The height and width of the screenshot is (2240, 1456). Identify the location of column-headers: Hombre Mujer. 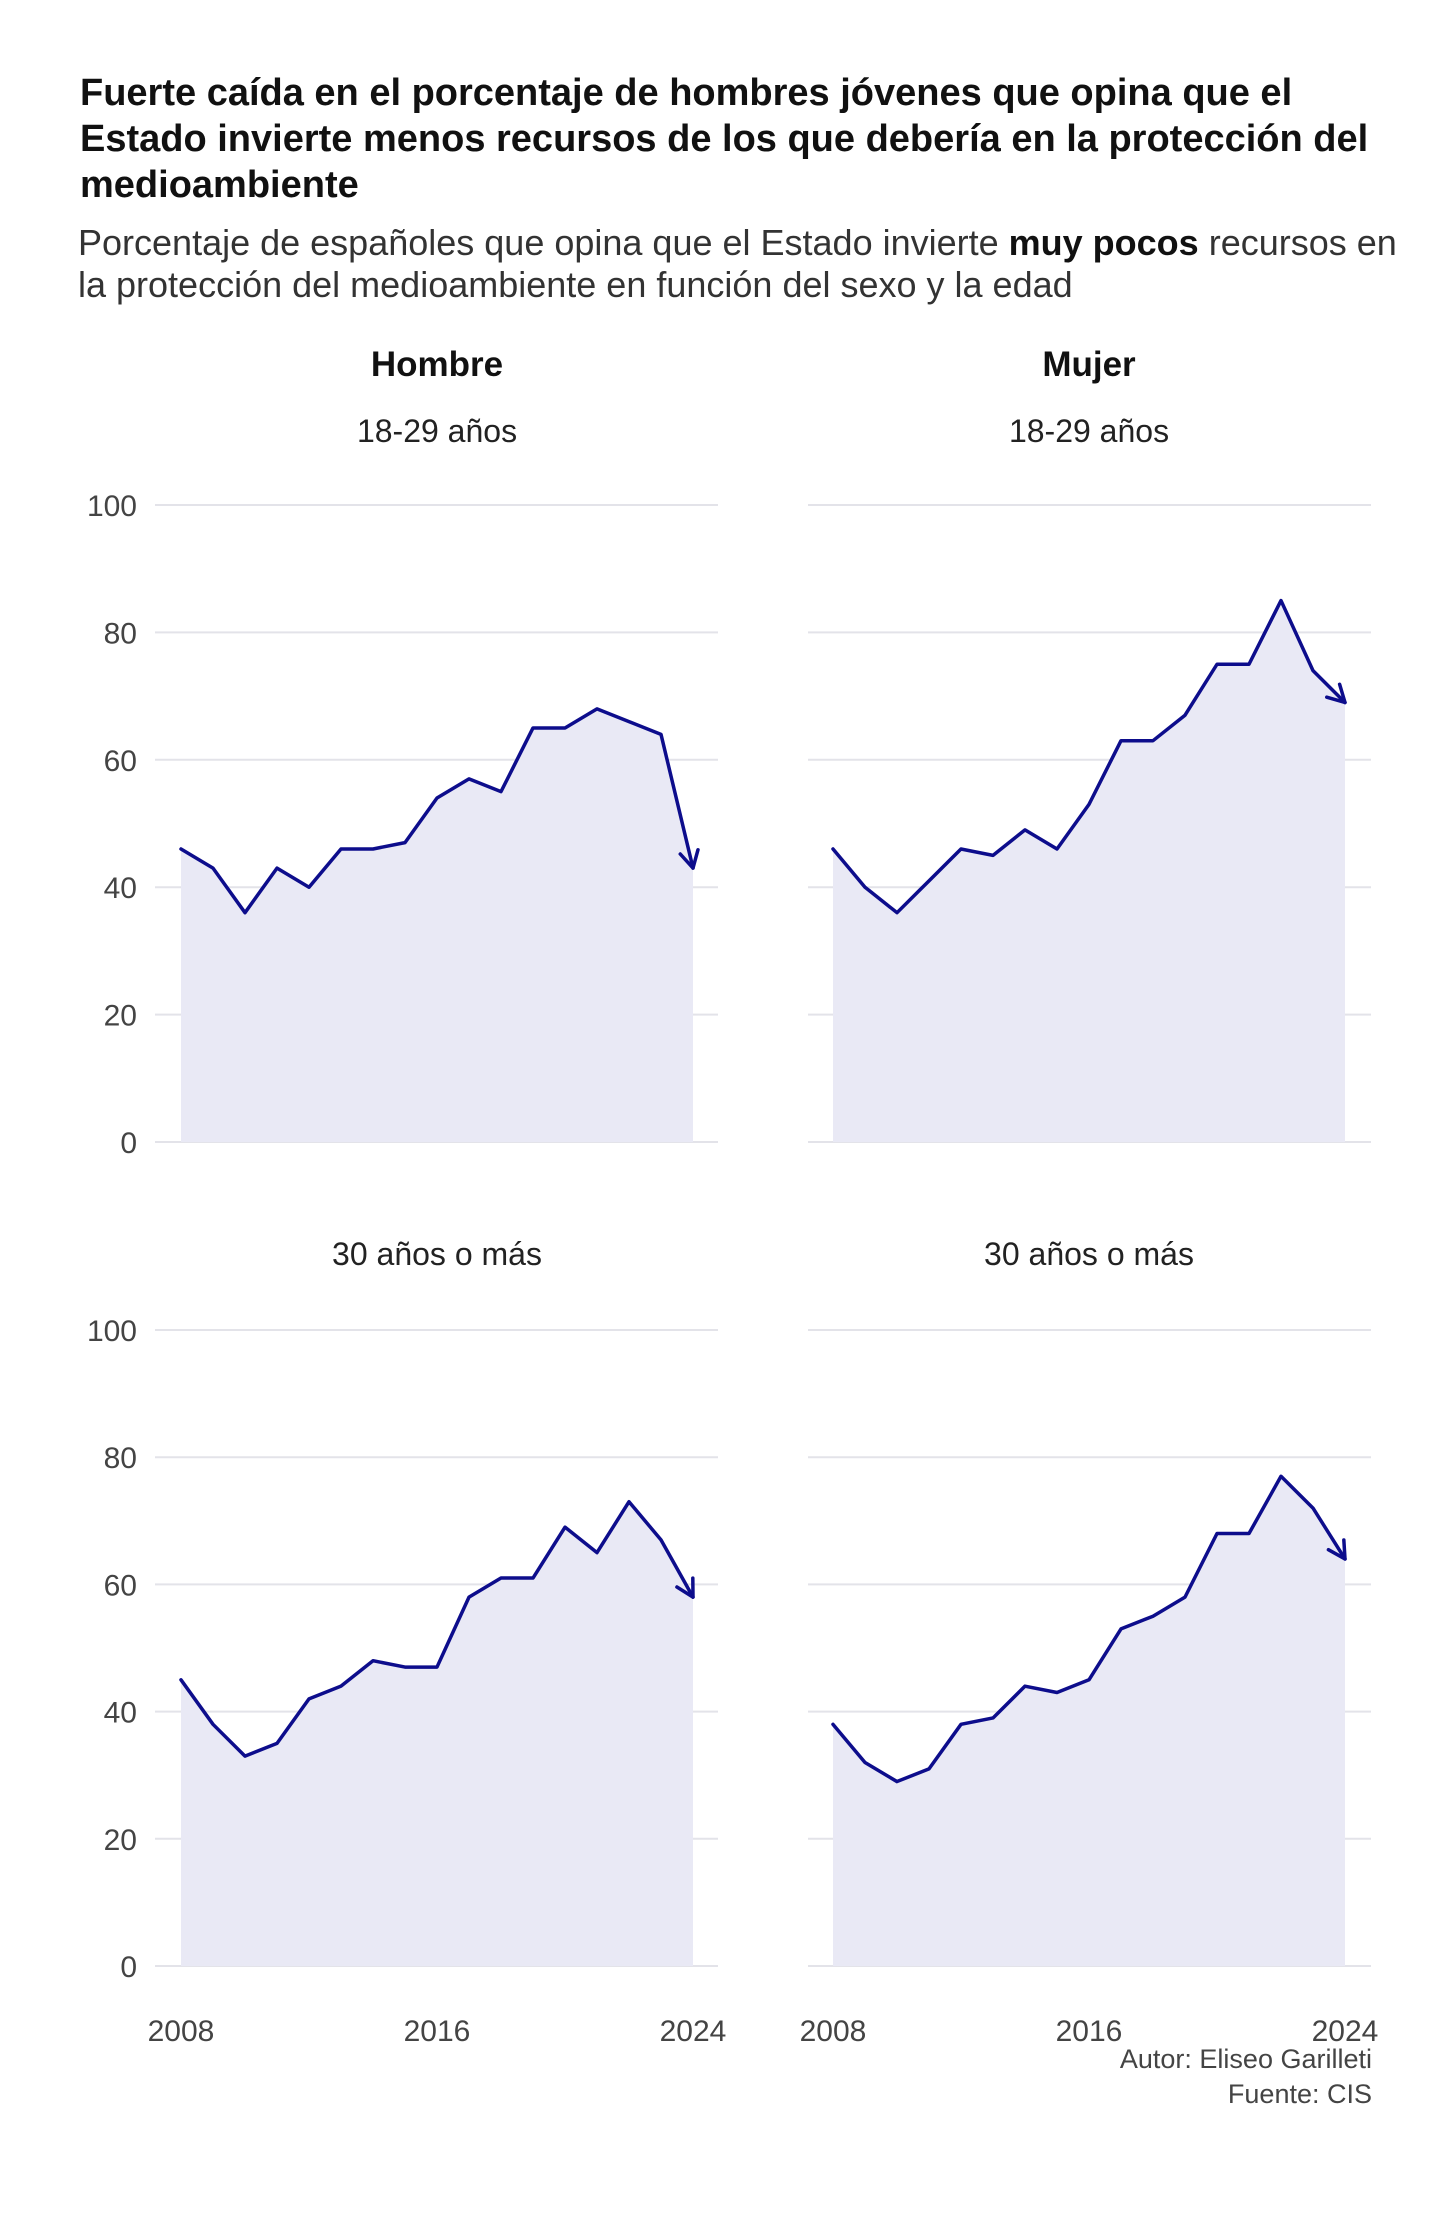
(753, 364).